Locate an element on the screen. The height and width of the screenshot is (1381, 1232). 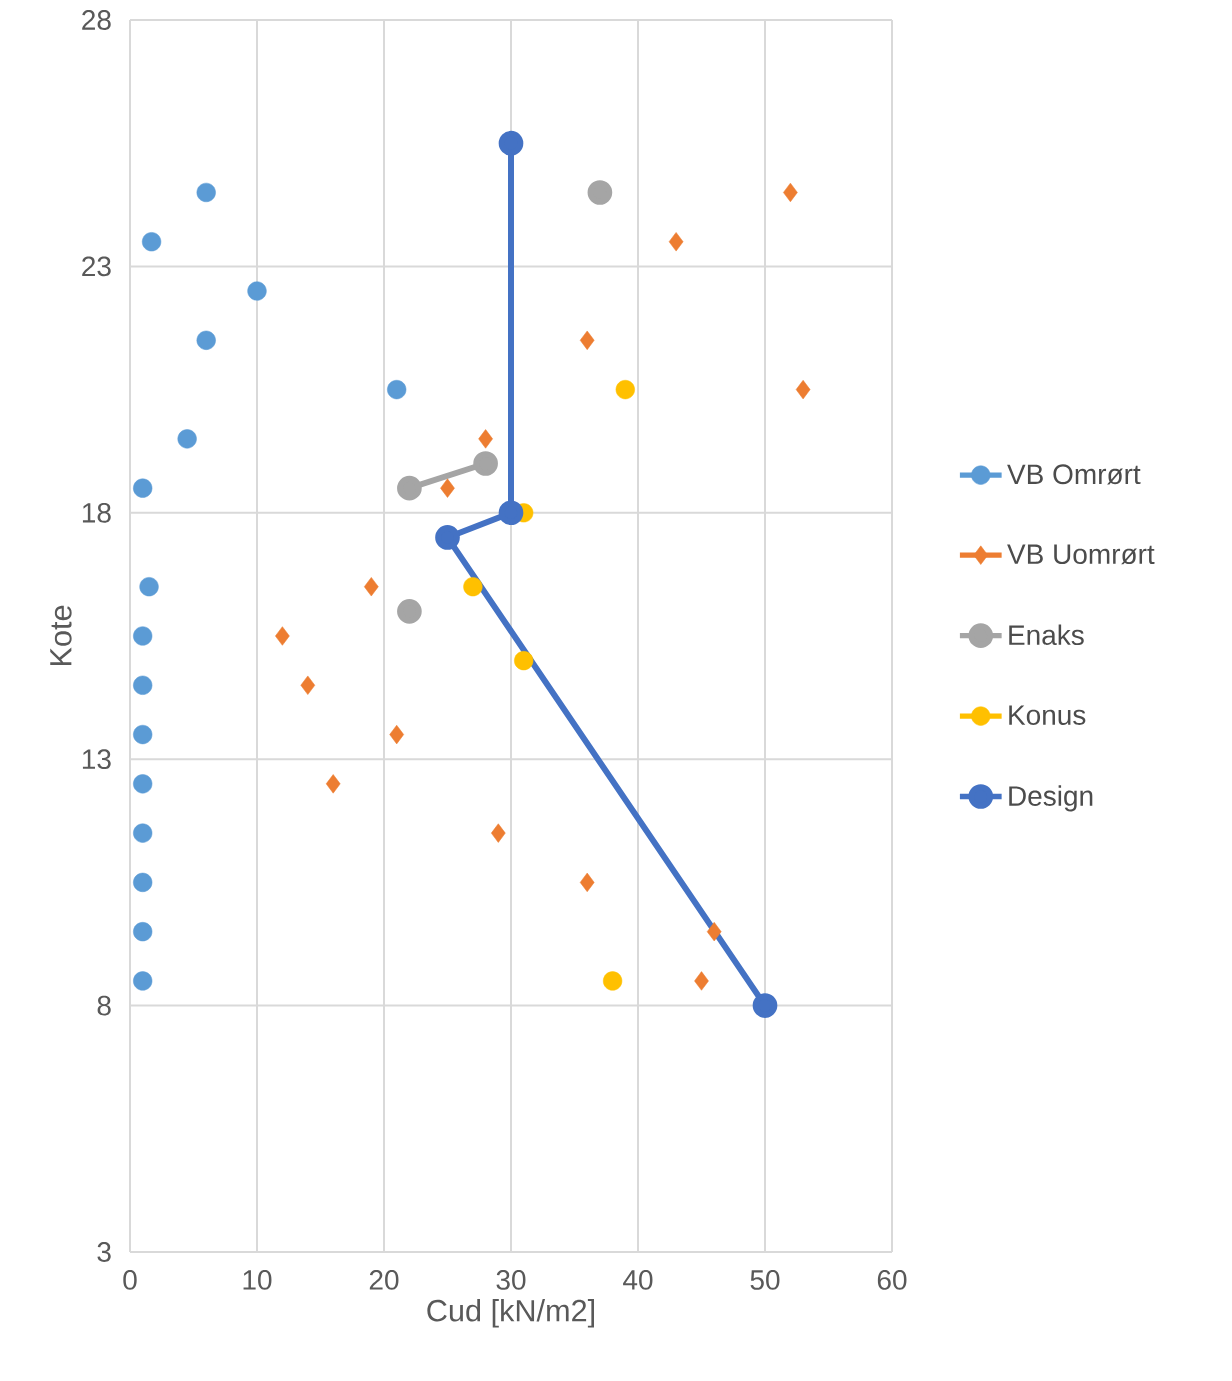
y-tick-label: 18 is located at coordinates (96, 512).